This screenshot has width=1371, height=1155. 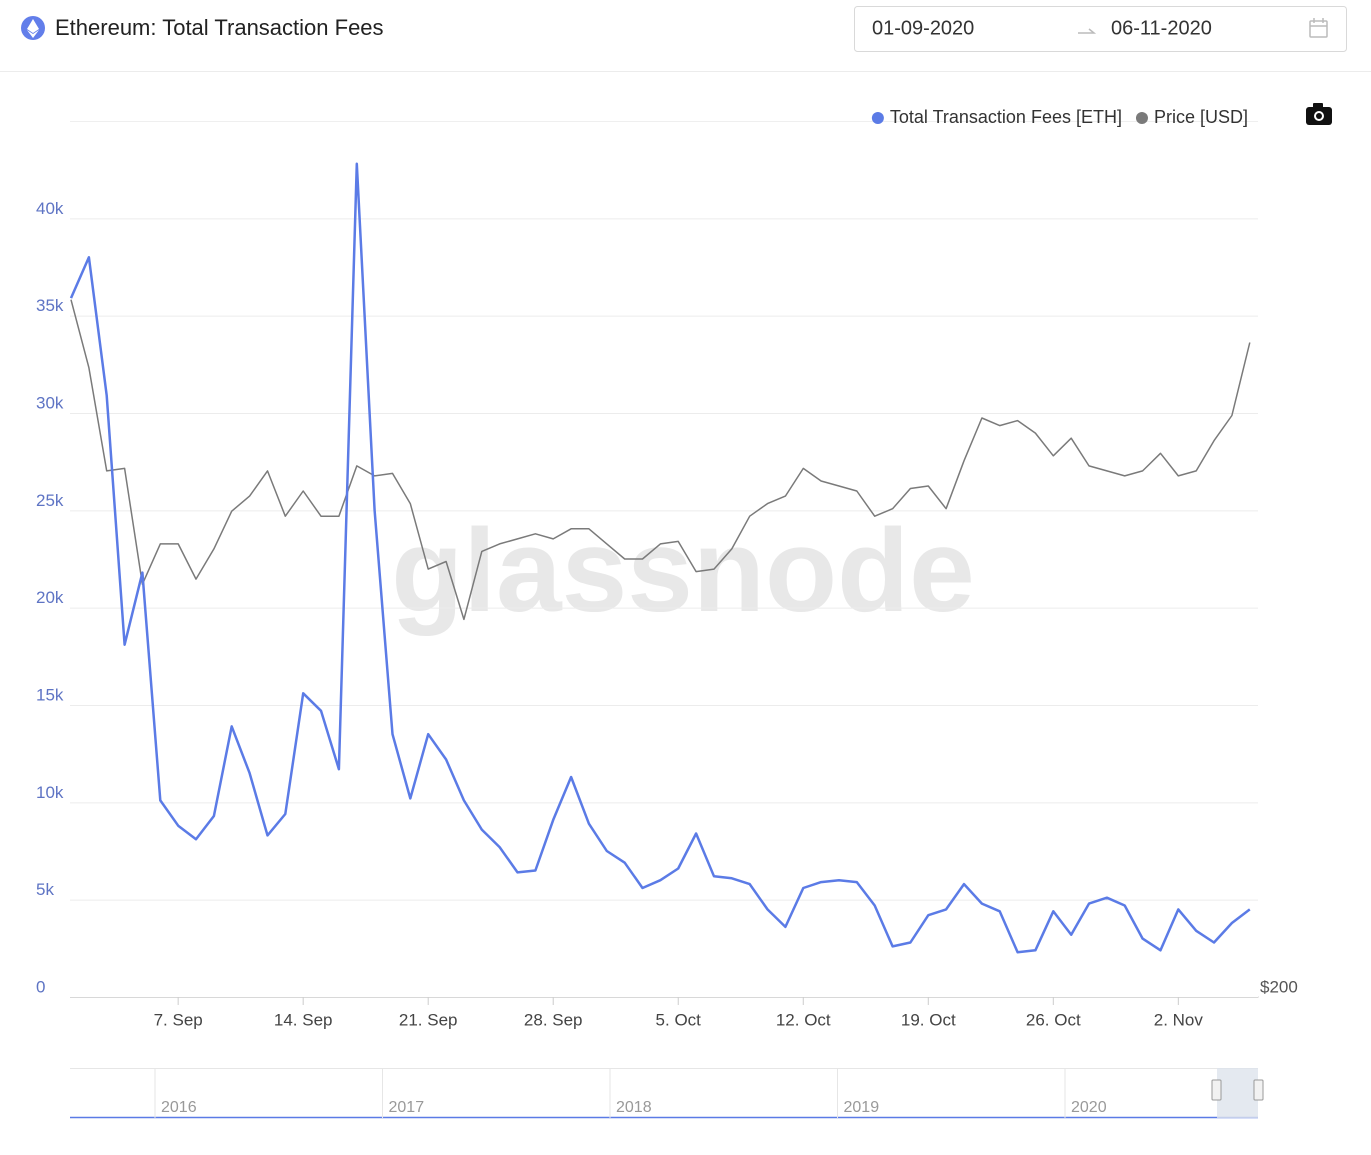 What do you see at coordinates (1318, 28) in the screenshot?
I see `calendar-icon` at bounding box center [1318, 28].